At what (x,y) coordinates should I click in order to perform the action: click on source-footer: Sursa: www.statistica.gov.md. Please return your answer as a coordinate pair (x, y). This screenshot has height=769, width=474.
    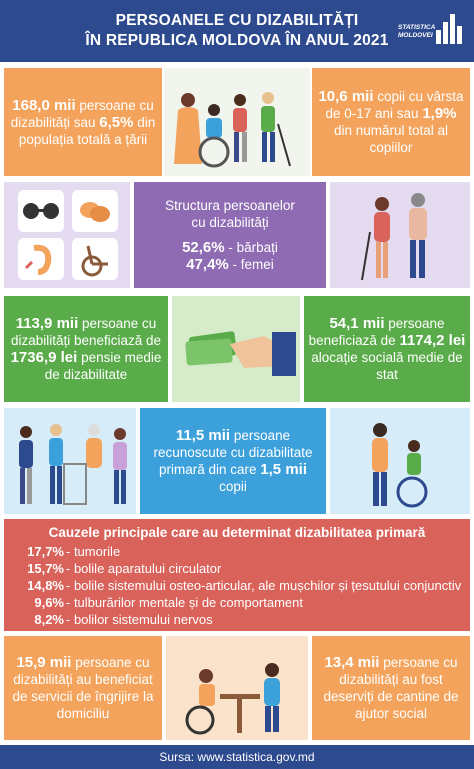
    Looking at the image, I should click on (237, 757).